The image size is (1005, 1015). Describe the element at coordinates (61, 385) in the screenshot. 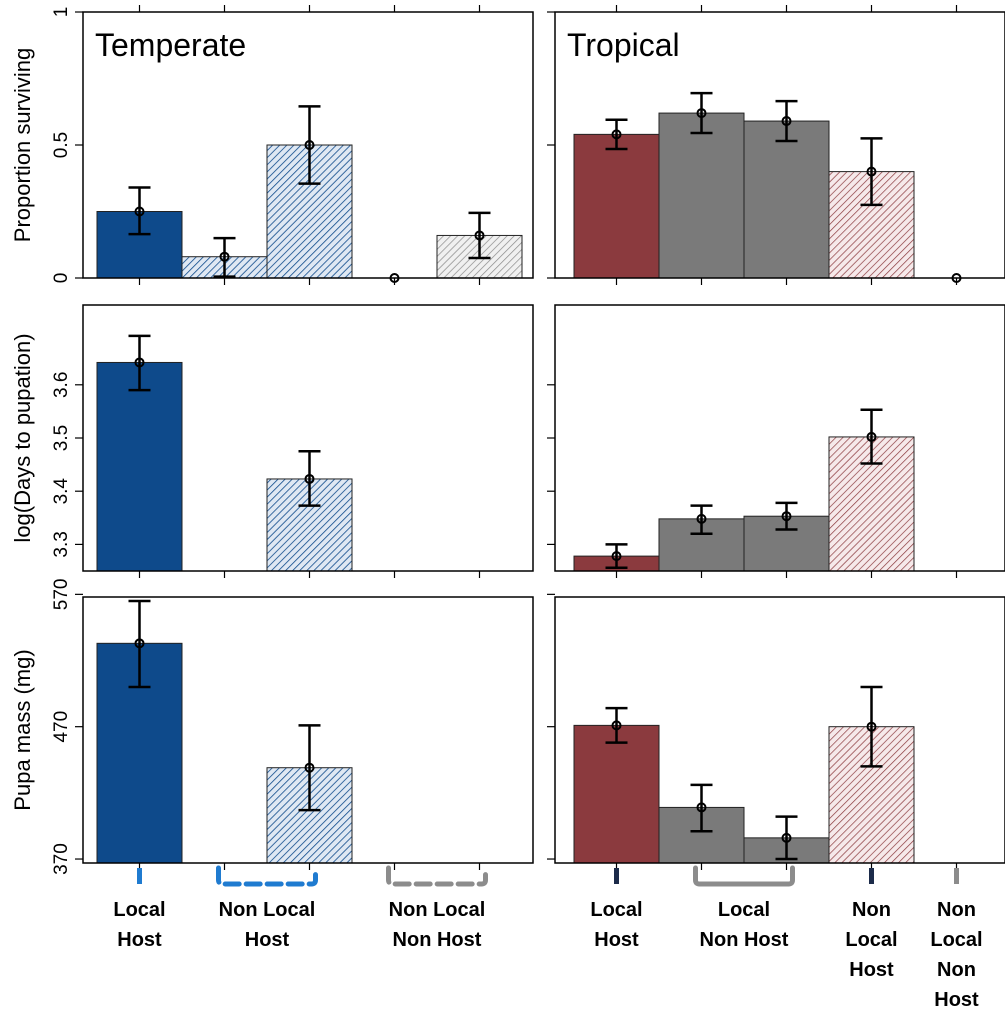

I see `y-tick-label: 3.6` at that location.